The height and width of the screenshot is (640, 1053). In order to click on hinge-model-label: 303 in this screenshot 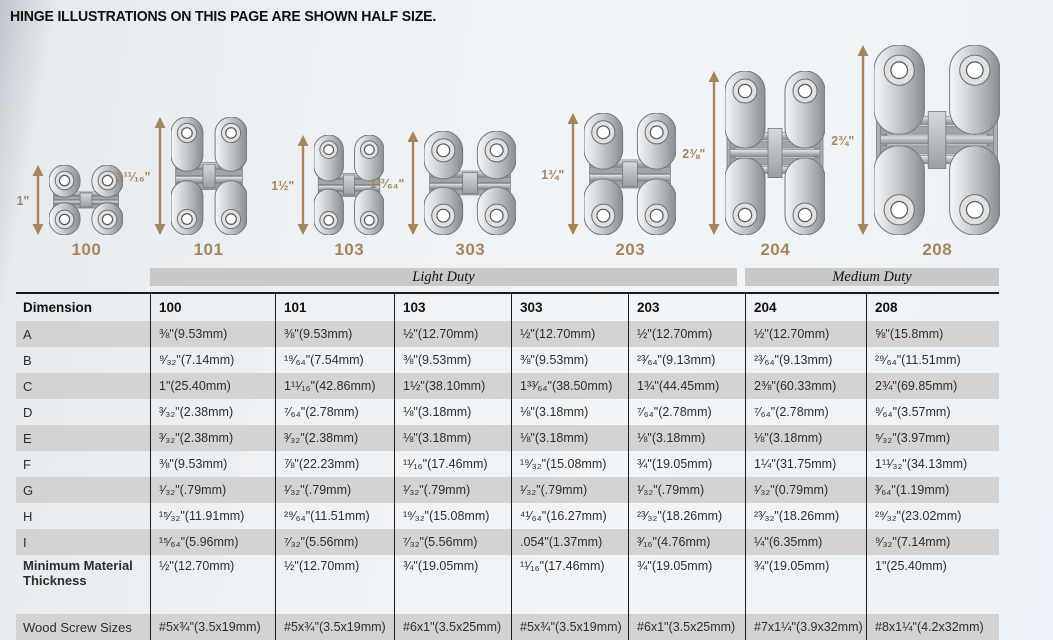, I will do `click(470, 249)`.